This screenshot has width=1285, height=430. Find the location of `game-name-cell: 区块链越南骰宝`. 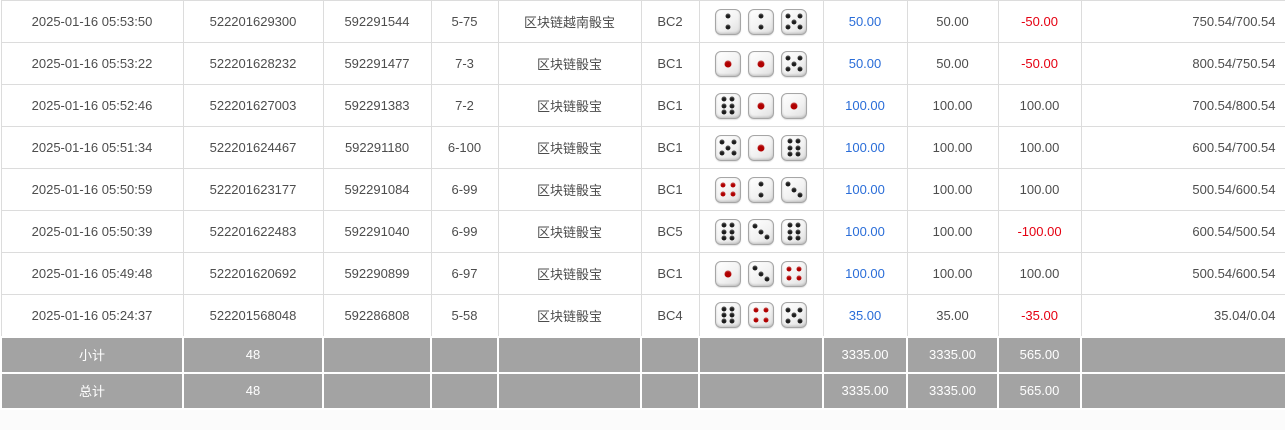

game-name-cell: 区块链越南骰宝 is located at coordinates (569, 21).